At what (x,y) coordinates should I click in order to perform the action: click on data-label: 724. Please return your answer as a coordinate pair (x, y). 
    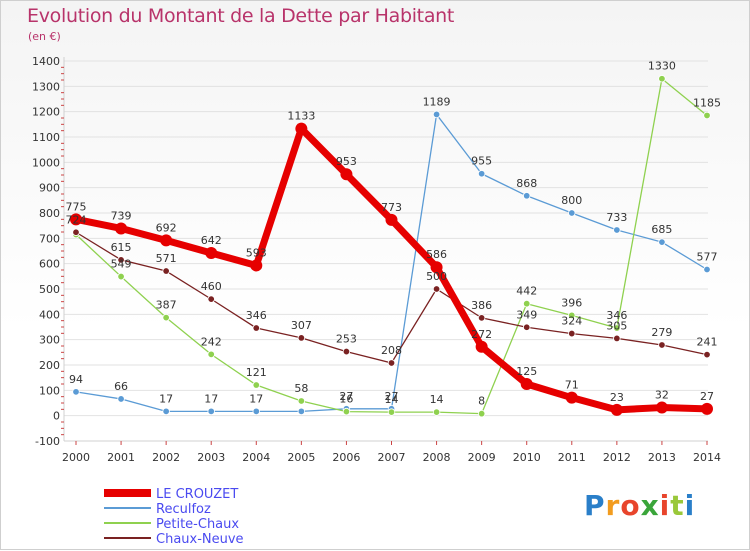
    Looking at the image, I should click on (76, 219).